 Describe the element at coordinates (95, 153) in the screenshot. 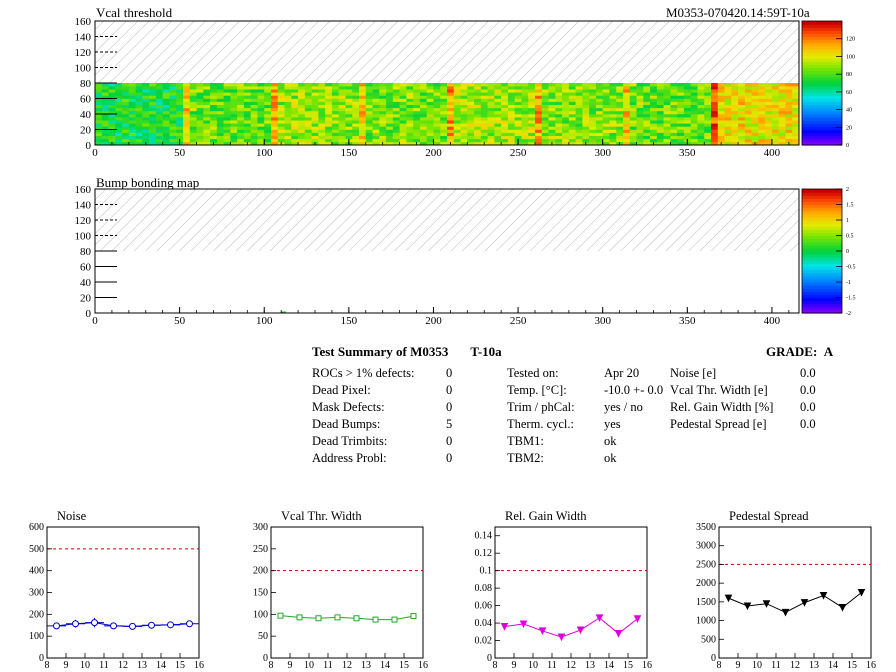

I see `x-tick-label: 0` at that location.